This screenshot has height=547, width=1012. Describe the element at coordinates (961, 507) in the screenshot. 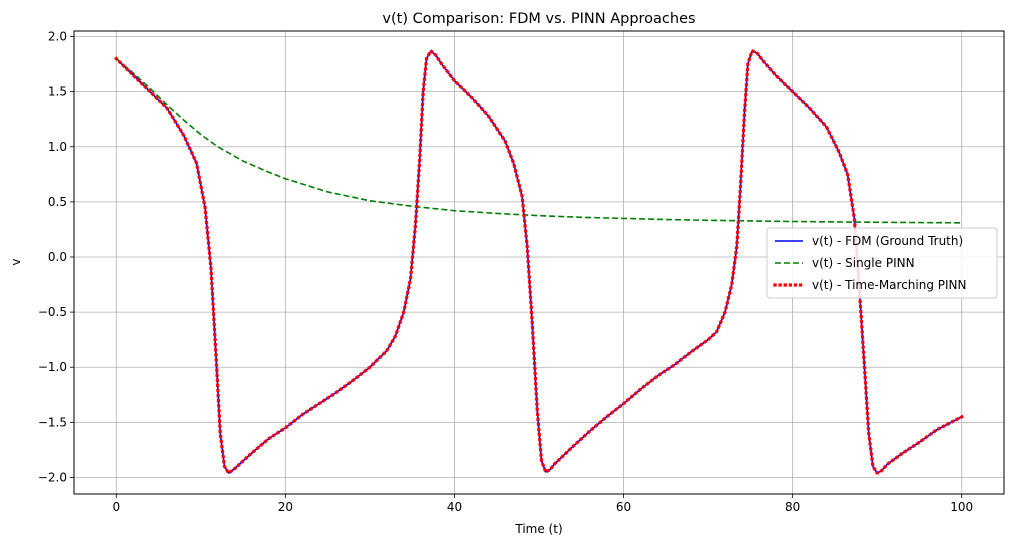

I see `x-tick-label: 100` at that location.